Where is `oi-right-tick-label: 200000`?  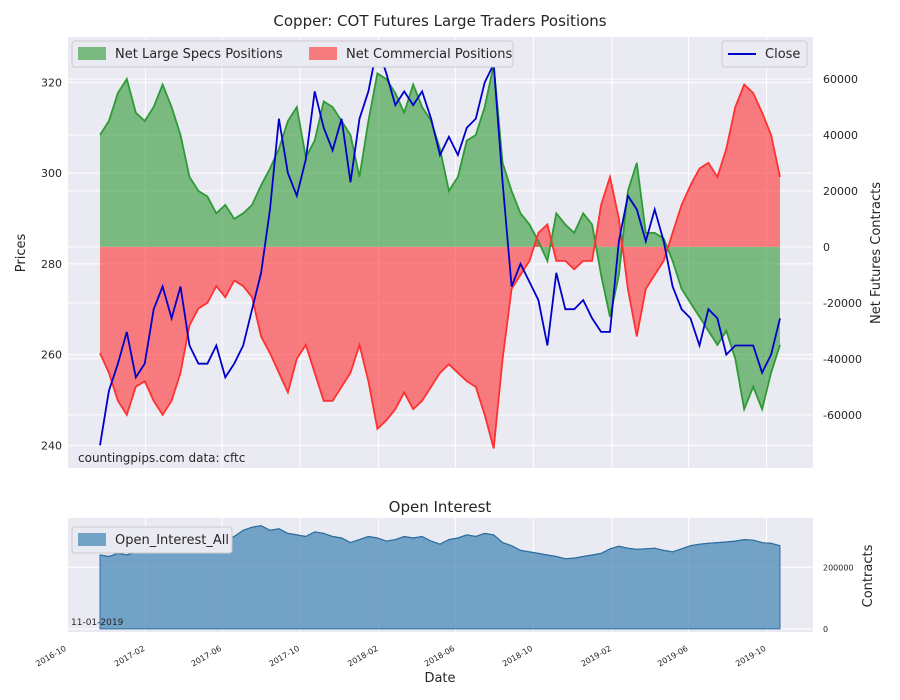
oi-right-tick-label: 200000 is located at coordinates (838, 567).